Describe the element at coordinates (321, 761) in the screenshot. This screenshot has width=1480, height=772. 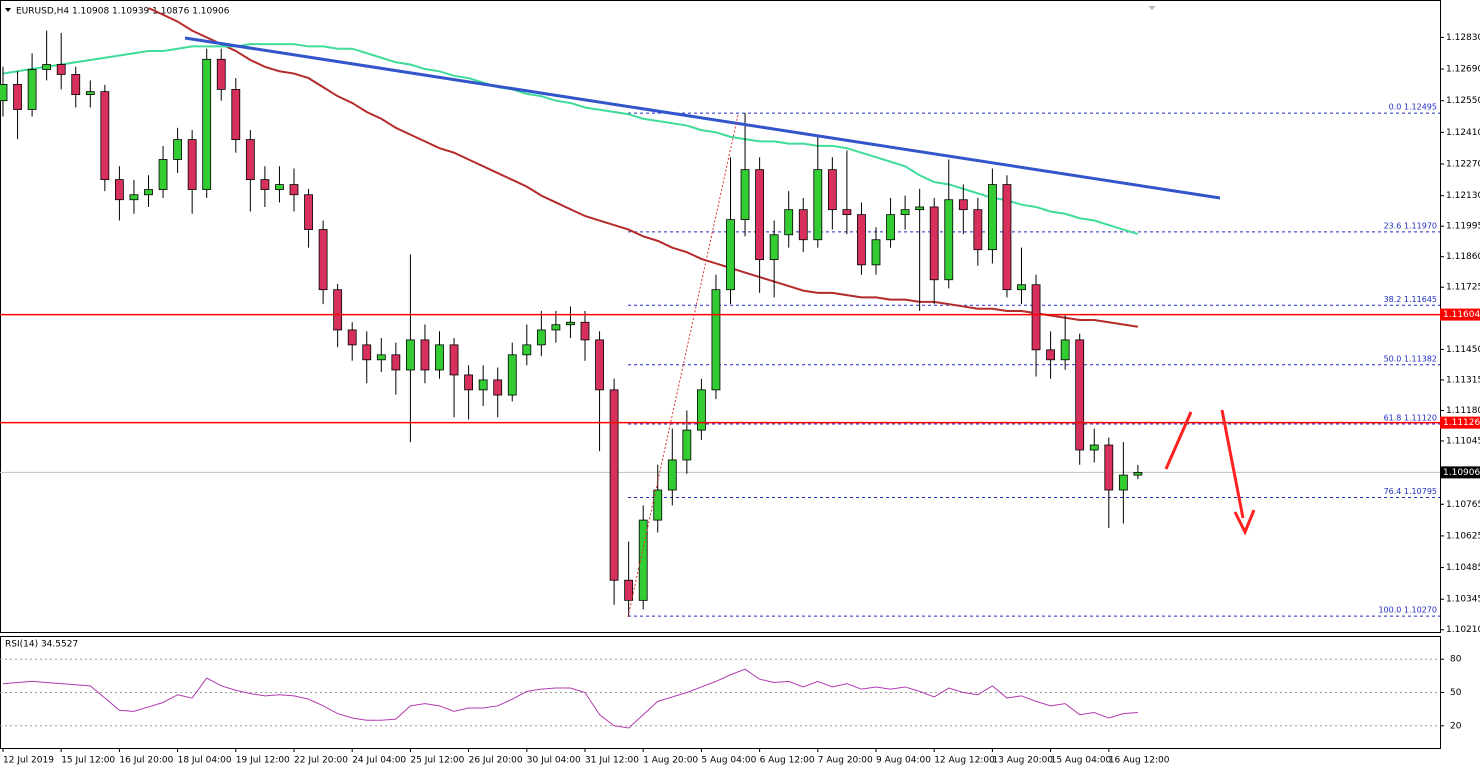
I see `x-tick-label: 22 Jul 20:00` at that location.